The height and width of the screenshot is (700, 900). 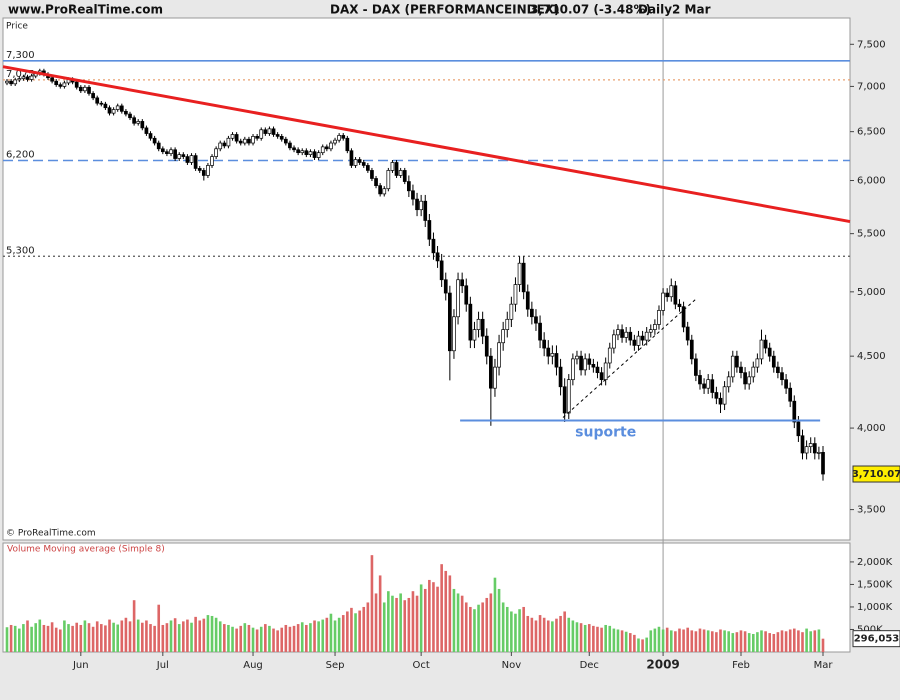 What do you see at coordinates (741, 665) in the screenshot?
I see `x-tick-label: Feb` at bounding box center [741, 665].